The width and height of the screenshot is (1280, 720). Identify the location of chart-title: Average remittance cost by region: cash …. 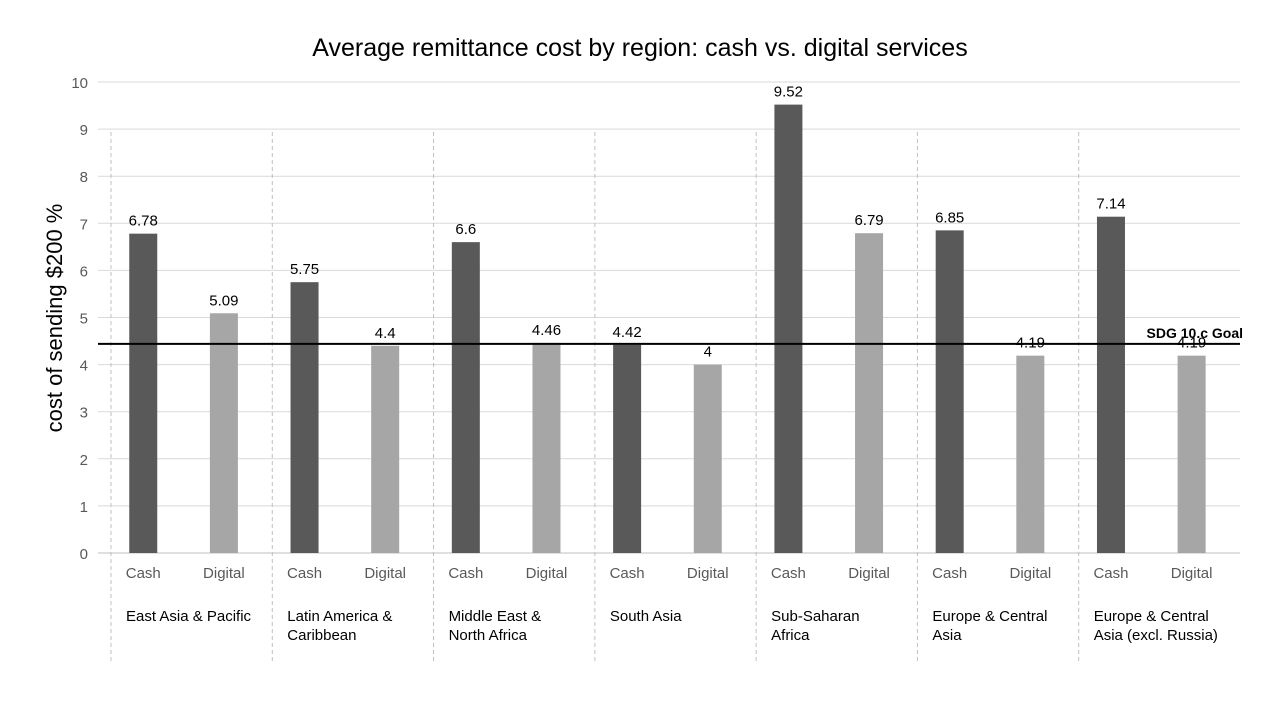
(640, 48).